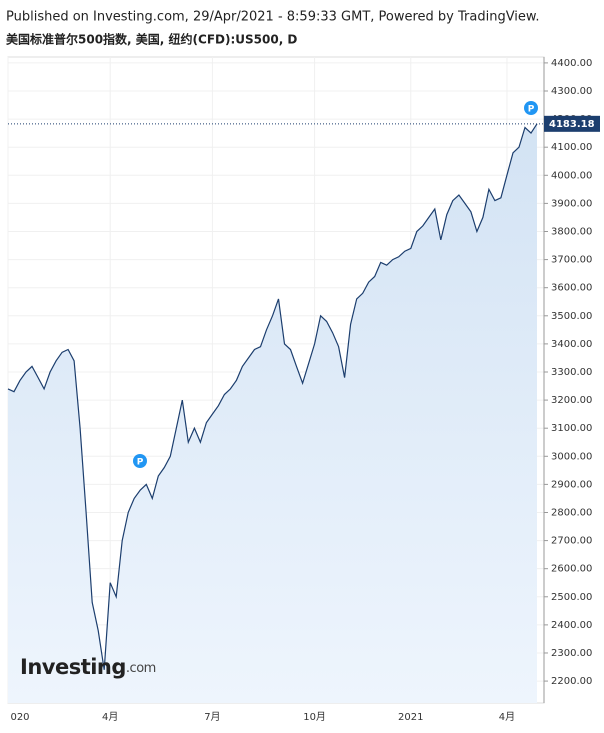 The image size is (604, 733). I want to click on y-tick-label: 3800.00, so click(571, 231).